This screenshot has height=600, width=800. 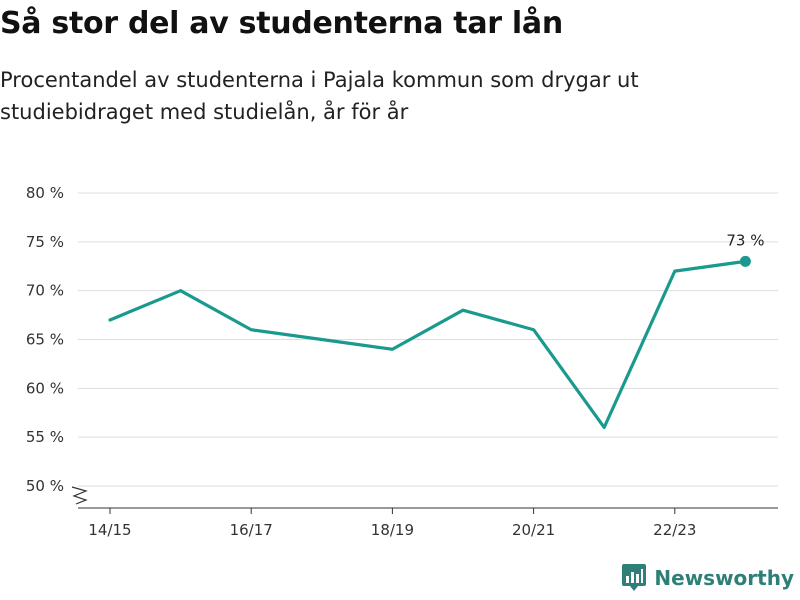 What do you see at coordinates (424, 500) in the screenshot?
I see `chart-axes` at bounding box center [424, 500].